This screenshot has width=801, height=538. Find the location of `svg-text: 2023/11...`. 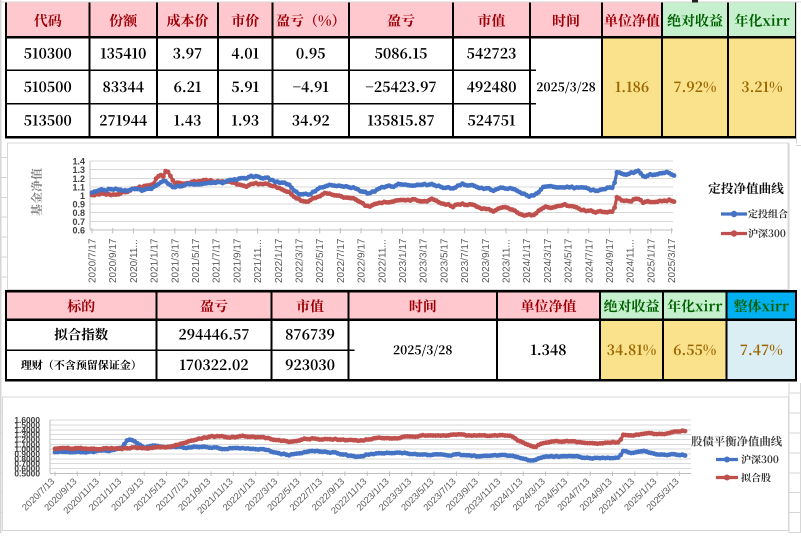

svg-text: 2023/11... is located at coordinates (507, 261).